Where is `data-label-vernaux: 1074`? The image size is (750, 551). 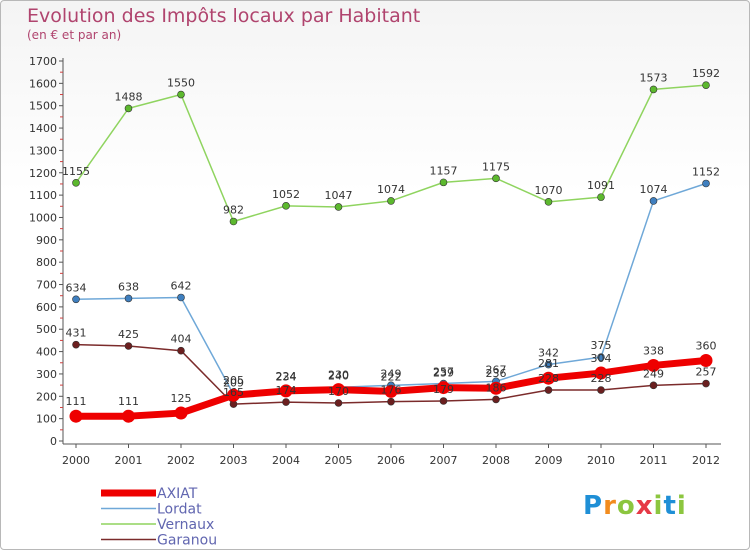 data-label-vernaux: 1074 is located at coordinates (391, 189).